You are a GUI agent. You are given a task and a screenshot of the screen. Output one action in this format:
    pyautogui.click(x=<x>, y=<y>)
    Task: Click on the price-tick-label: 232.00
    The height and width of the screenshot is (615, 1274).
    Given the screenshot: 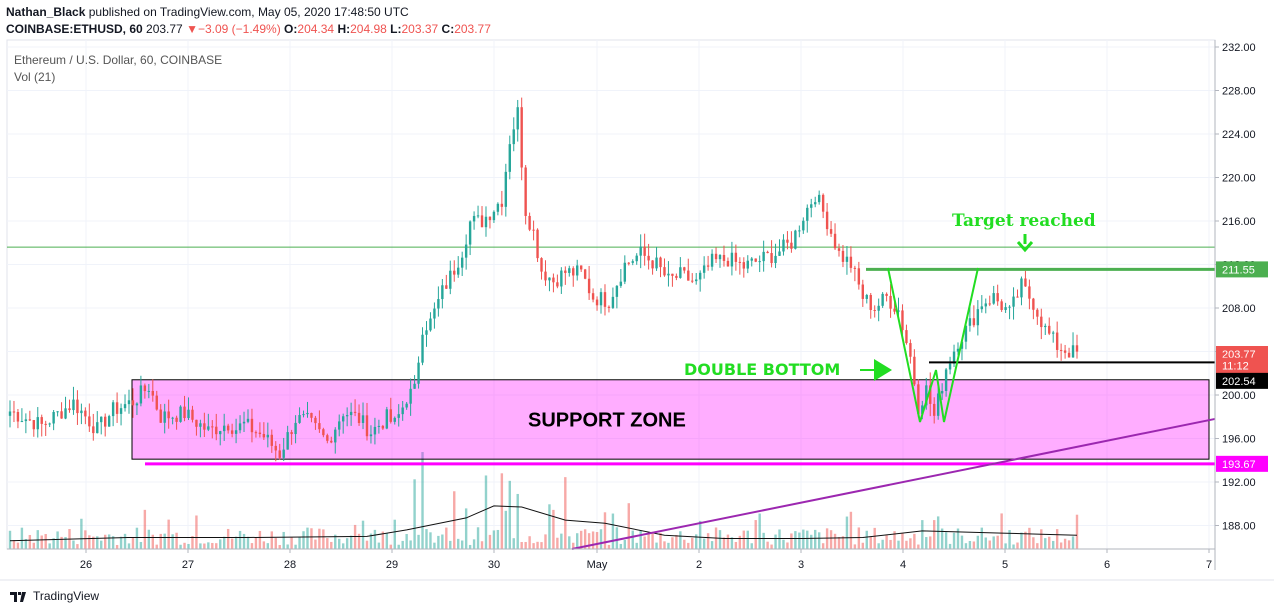 What is the action you would take?
    pyautogui.click(x=1239, y=48)
    